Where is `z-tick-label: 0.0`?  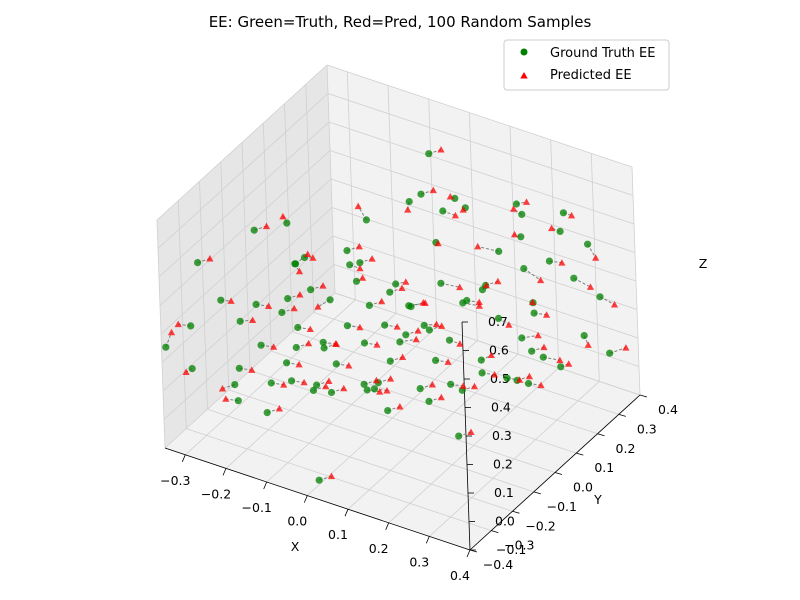
z-tick-label: 0.0 is located at coordinates (505, 521).